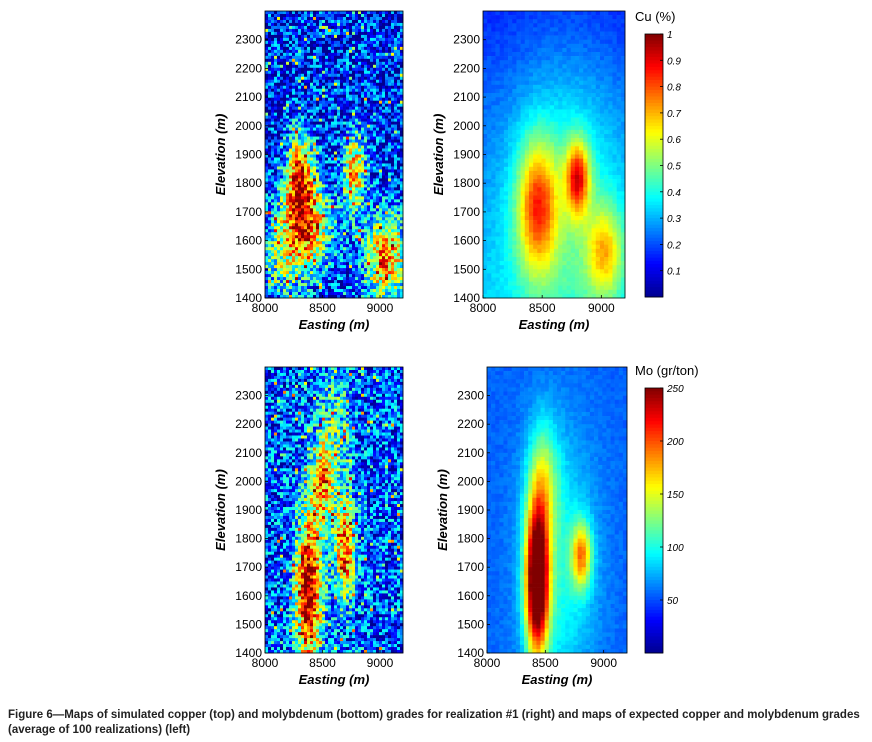  Describe the element at coordinates (265, 308) in the screenshot. I see `x-tick-label: 8000` at that location.